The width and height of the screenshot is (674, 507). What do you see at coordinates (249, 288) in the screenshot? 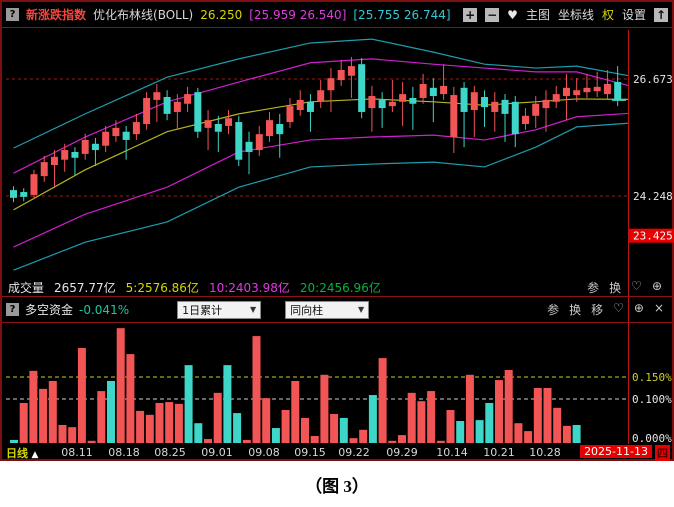
I see `volume-ma10: 10:2403.98亿` at bounding box center [249, 288].